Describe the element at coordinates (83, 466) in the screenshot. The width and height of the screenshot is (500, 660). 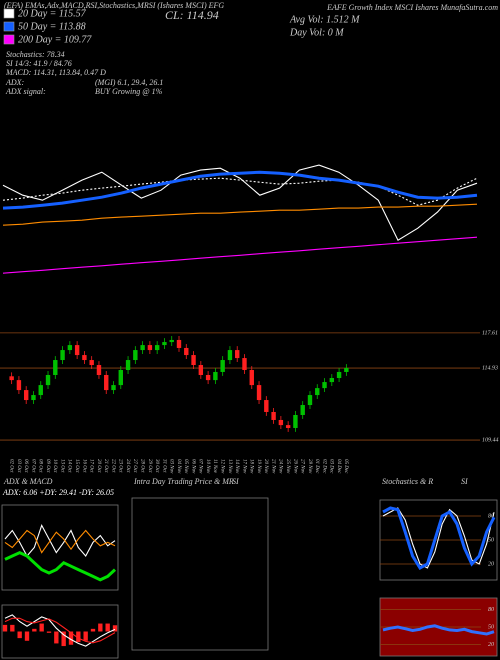
I see `x-tick-label: 16 Oct` at that location.